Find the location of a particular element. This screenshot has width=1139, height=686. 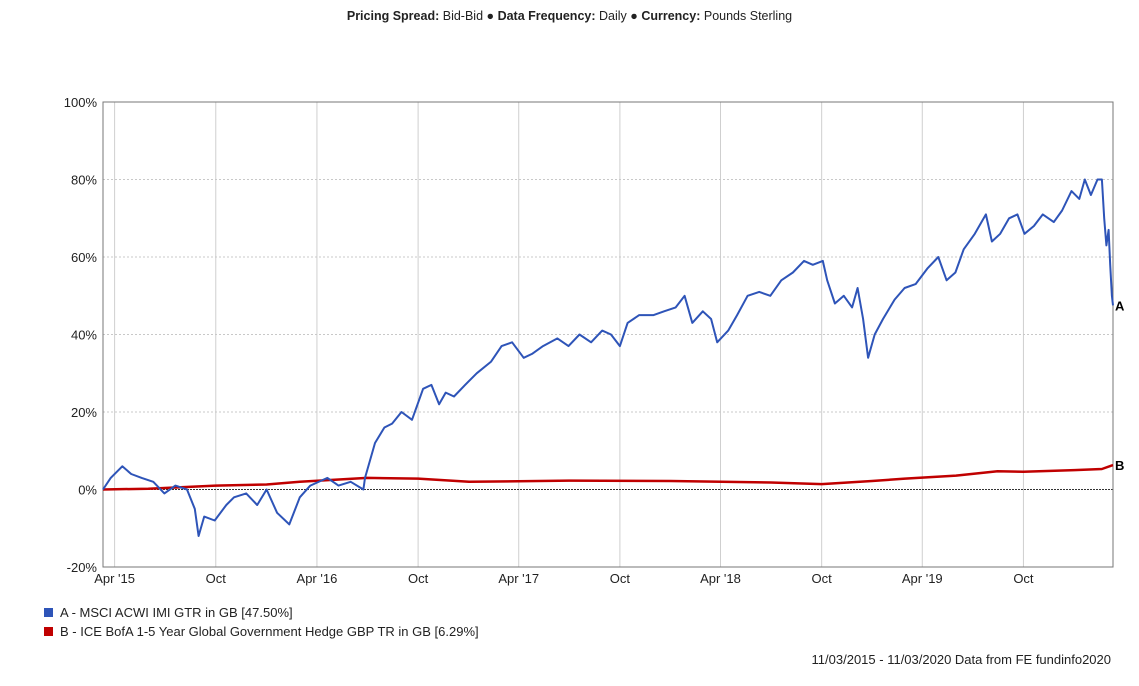

x-tick-label: Apr '17 is located at coordinates (518, 578).